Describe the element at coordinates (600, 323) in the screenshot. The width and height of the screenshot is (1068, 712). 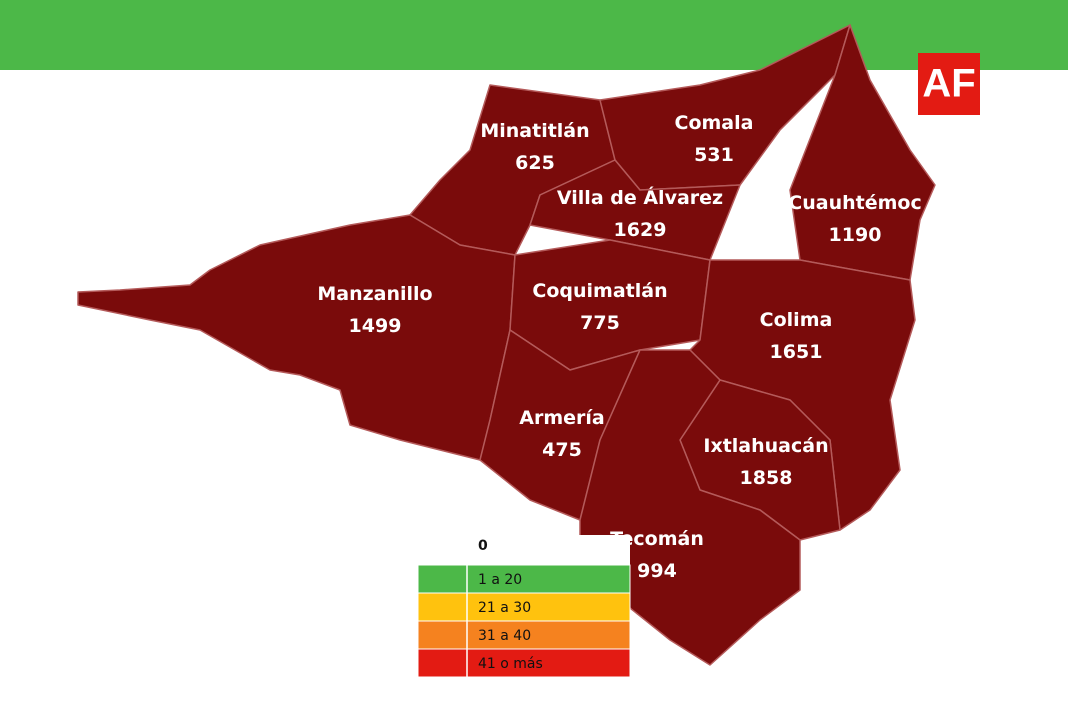
I see `region-count: 775` at that location.